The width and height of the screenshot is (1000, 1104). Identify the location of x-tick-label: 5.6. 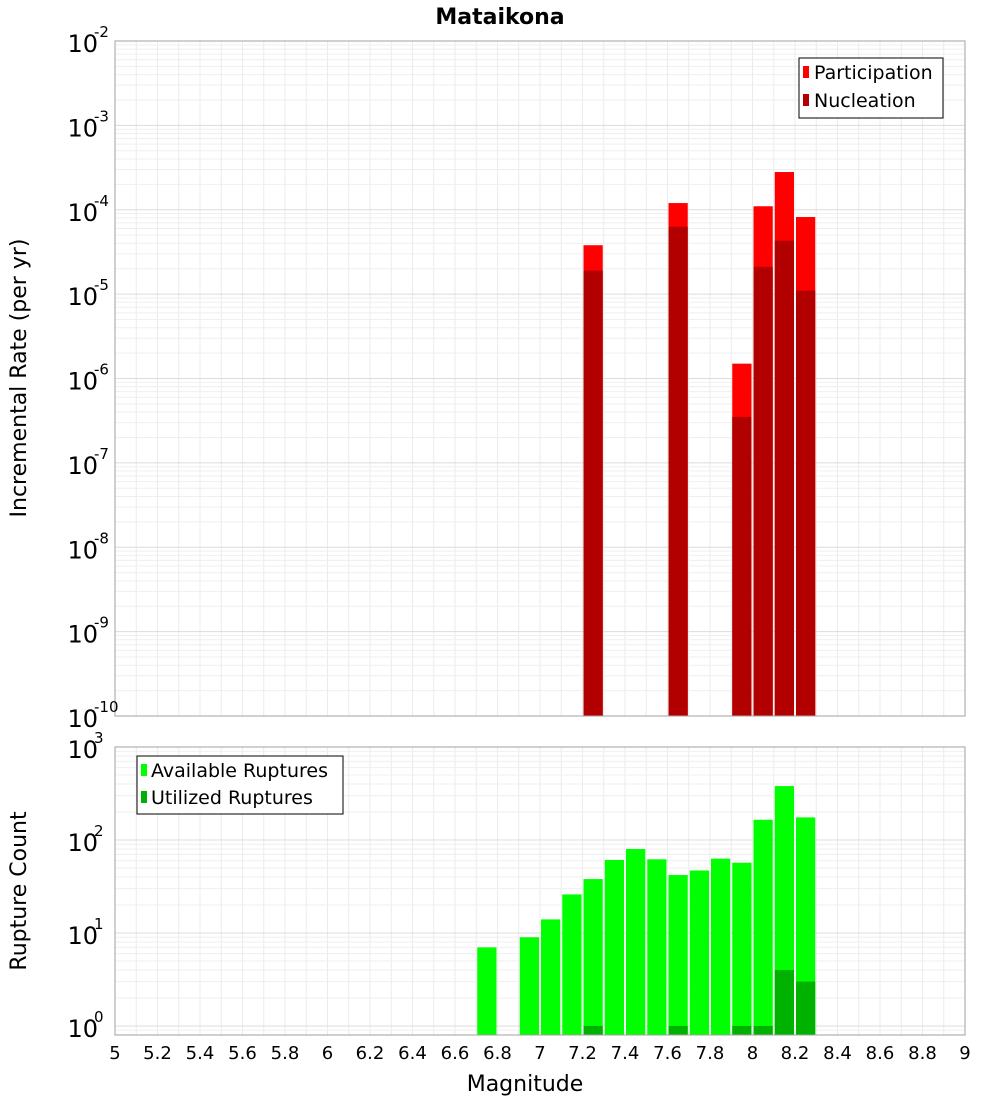
(242, 1053).